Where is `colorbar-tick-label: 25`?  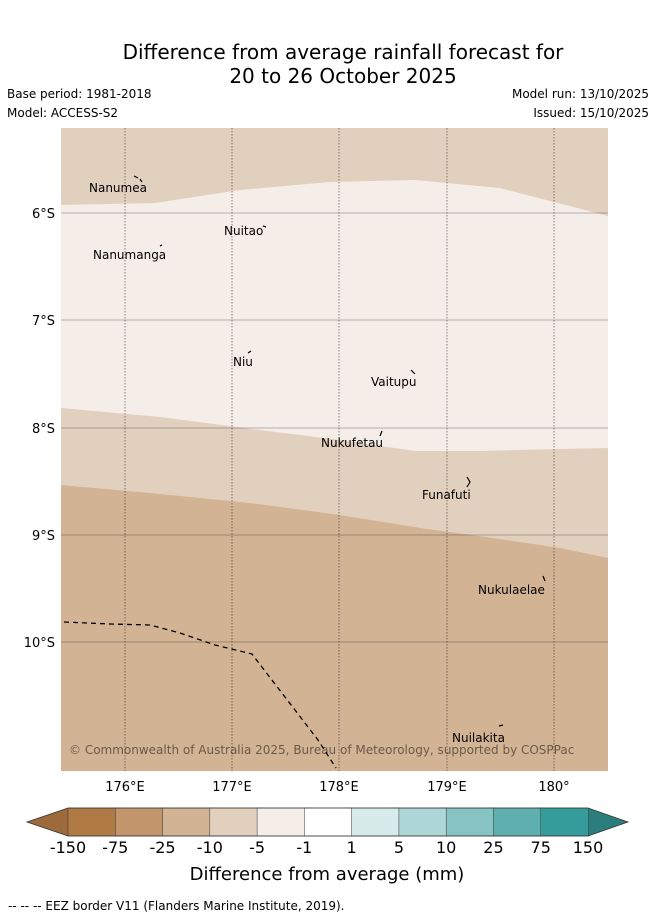
colorbar-tick-label: 25 is located at coordinates (493, 847).